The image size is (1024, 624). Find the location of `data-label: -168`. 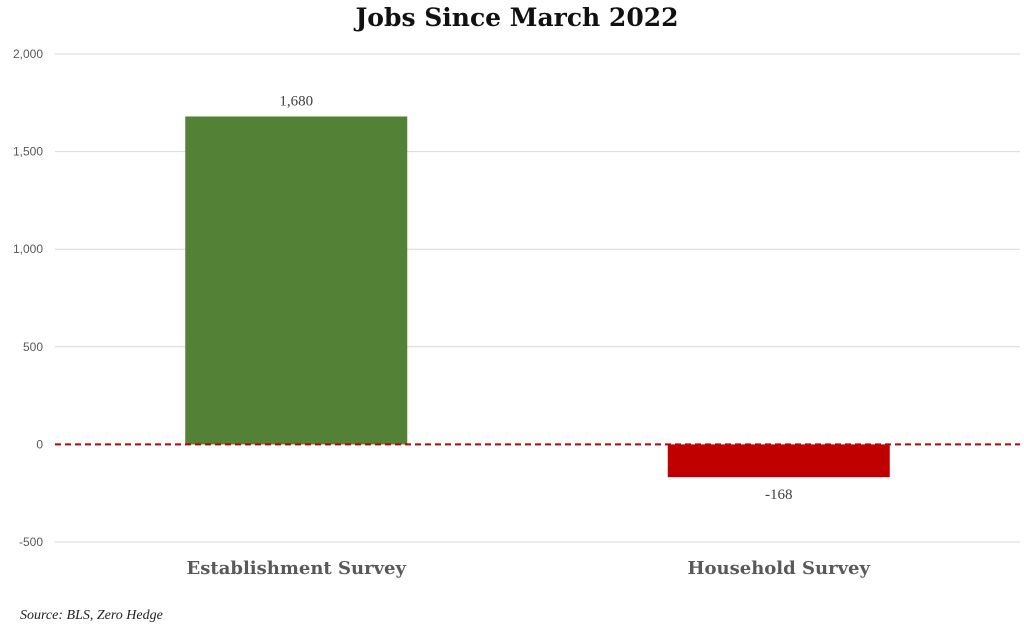

data-label: -168 is located at coordinates (779, 495).